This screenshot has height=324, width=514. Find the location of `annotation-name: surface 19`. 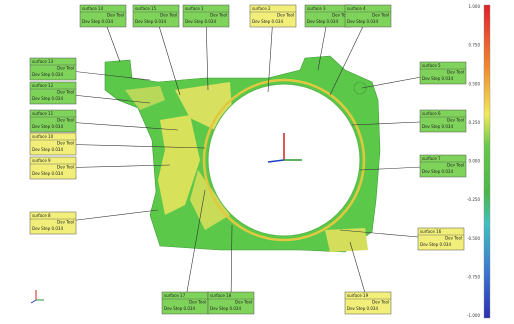

annotation-name: surface 19 is located at coordinates (358, 295).